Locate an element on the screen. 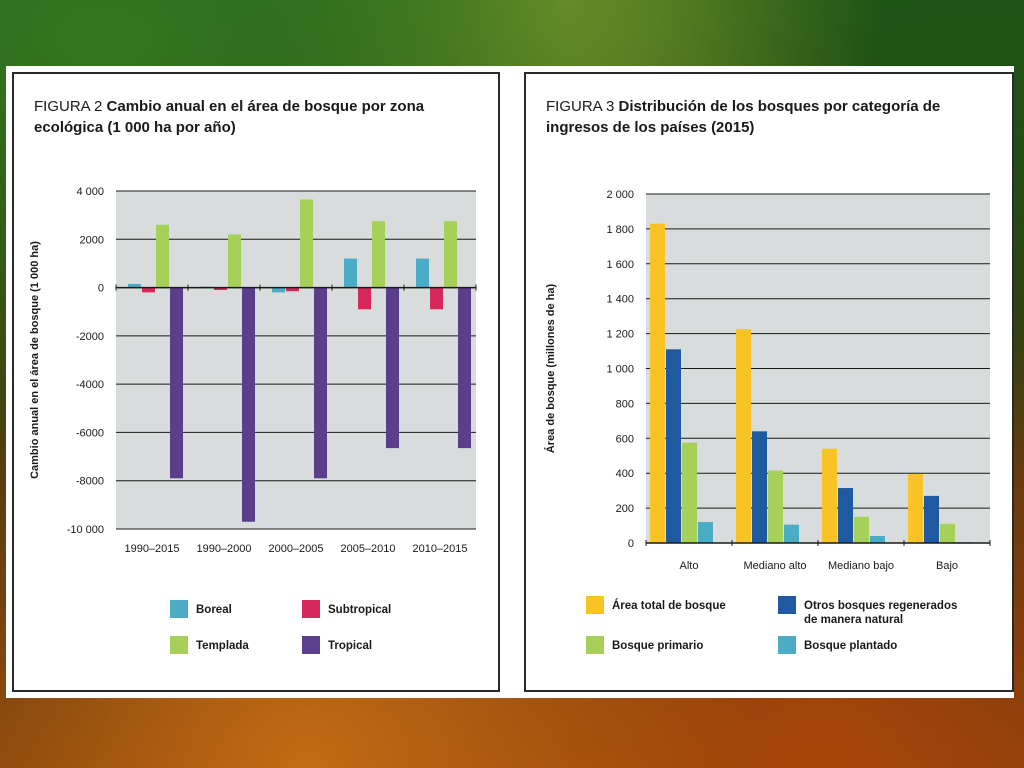 The image size is (1024, 768). x-category-label: 1990–2015 is located at coordinates (151, 549).